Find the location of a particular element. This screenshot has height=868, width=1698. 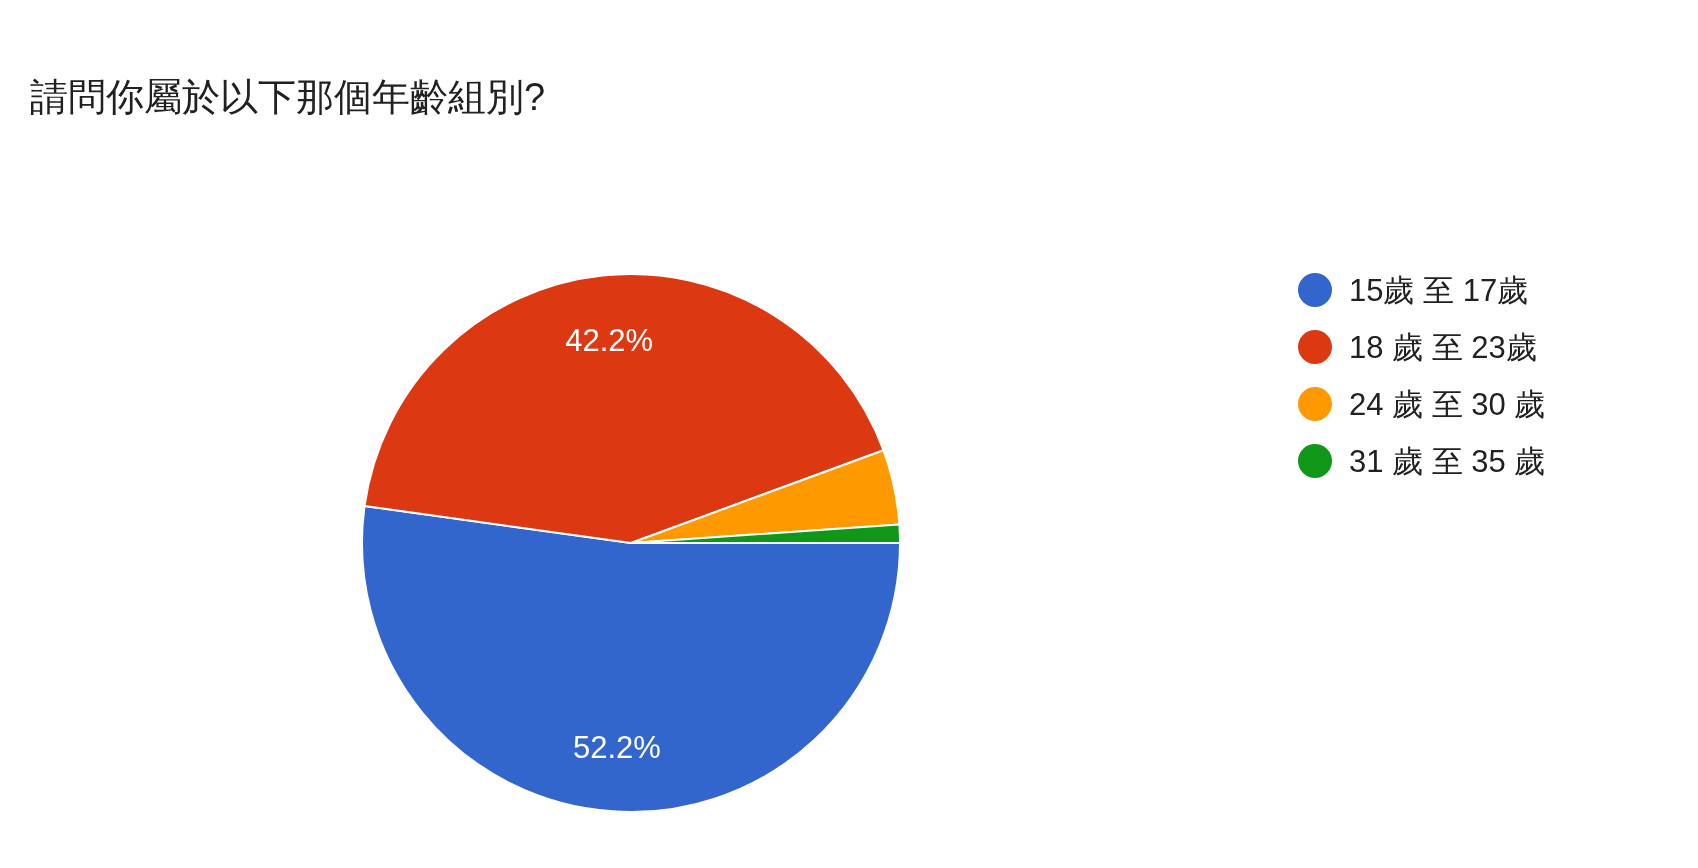

legend-label: 18 歲 至 23歲 is located at coordinates (1443, 347).